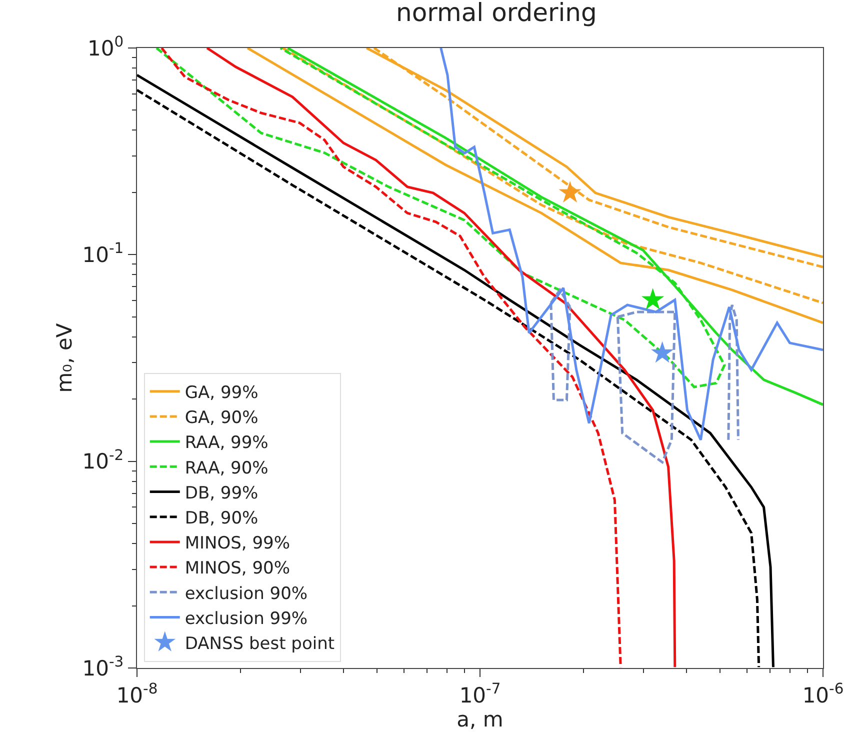  Describe the element at coordinates (137, 694) in the screenshot. I see `x-tick-label: 10$^{-8}$` at that location.